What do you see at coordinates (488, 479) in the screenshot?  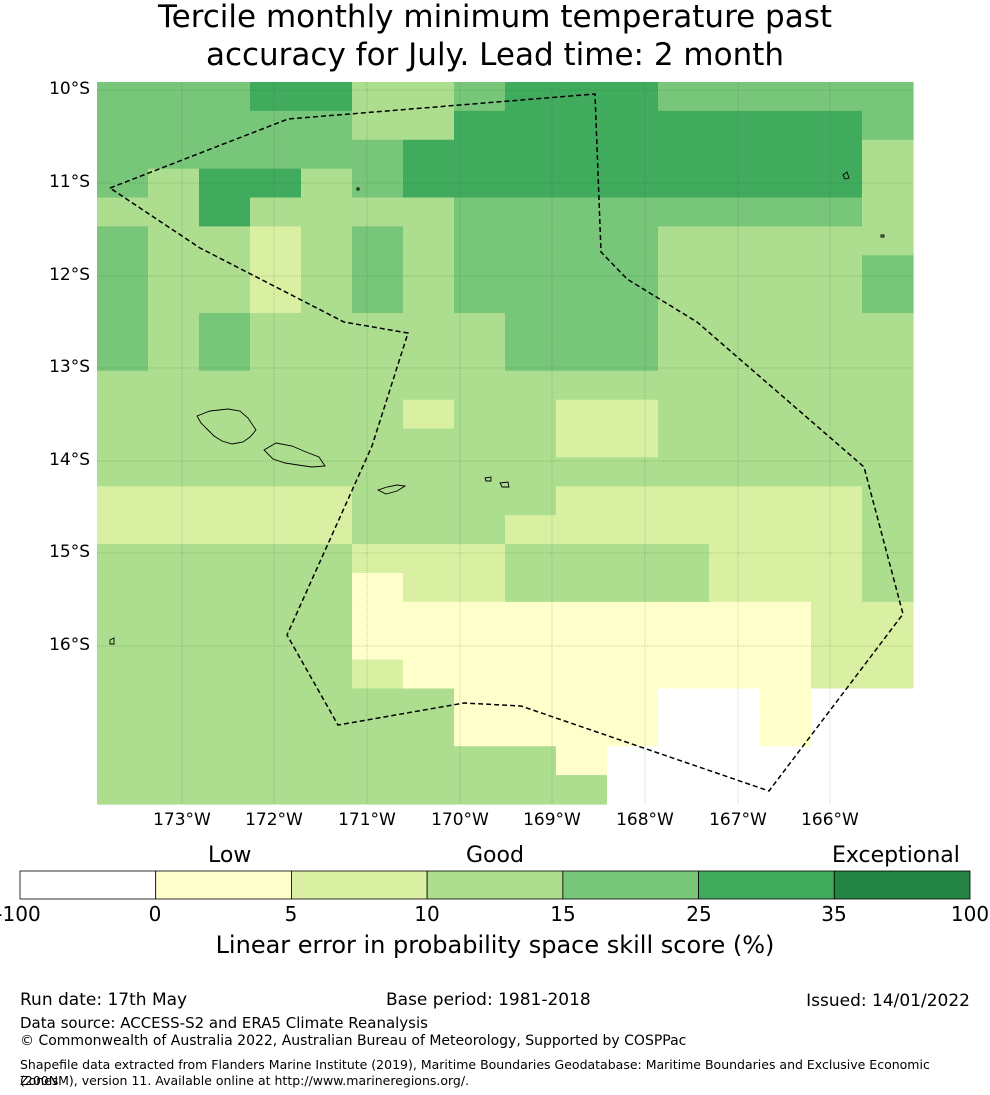 I see `island-manua-a` at bounding box center [488, 479].